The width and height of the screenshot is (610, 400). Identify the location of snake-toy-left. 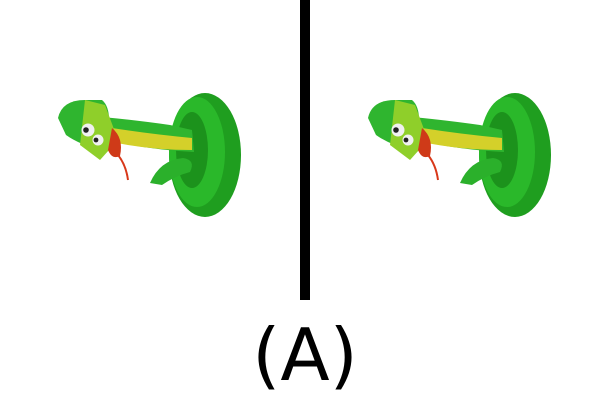
(149, 155).